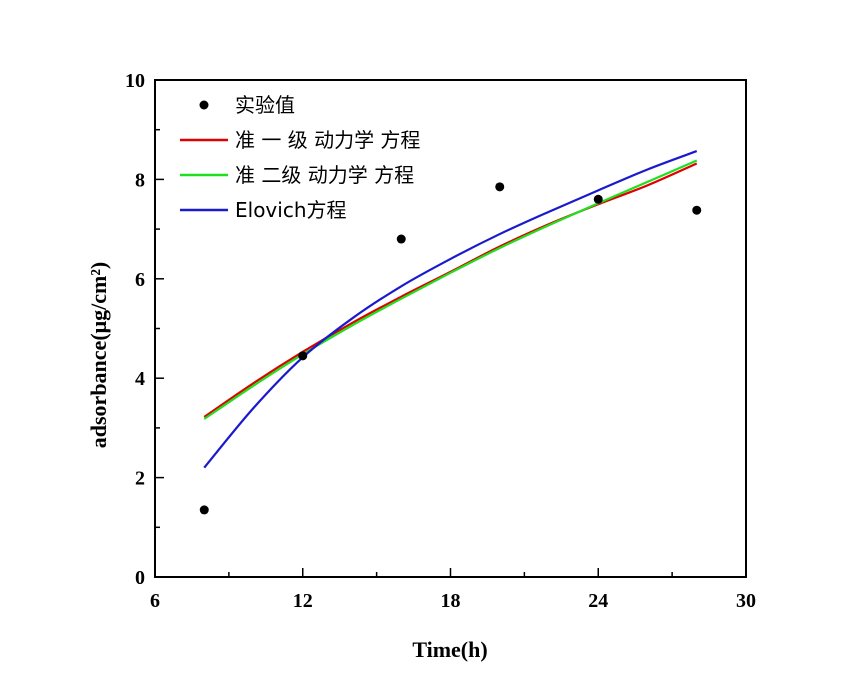 This screenshot has width=866, height=692. I want to click on x-tick-label: 12, so click(303, 601).